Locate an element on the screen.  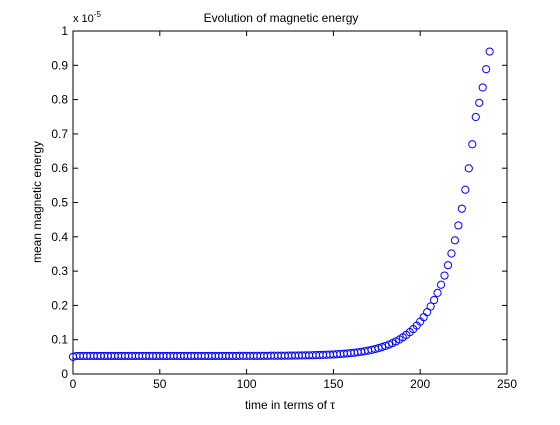
y-axis-label: mean magnetic energy is located at coordinates (37, 202).